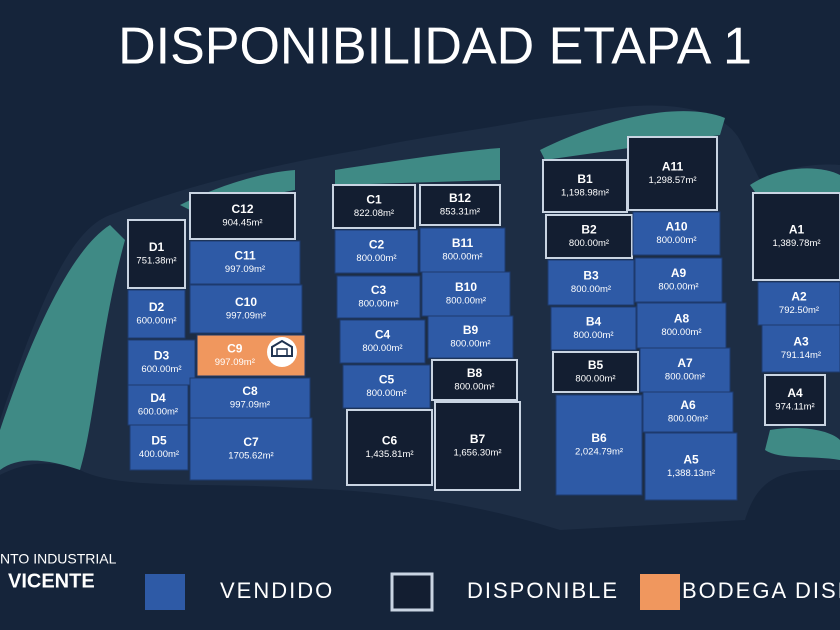  What do you see at coordinates (801, 355) in the screenshot?
I see `lot-area: 791.14m²` at bounding box center [801, 355].